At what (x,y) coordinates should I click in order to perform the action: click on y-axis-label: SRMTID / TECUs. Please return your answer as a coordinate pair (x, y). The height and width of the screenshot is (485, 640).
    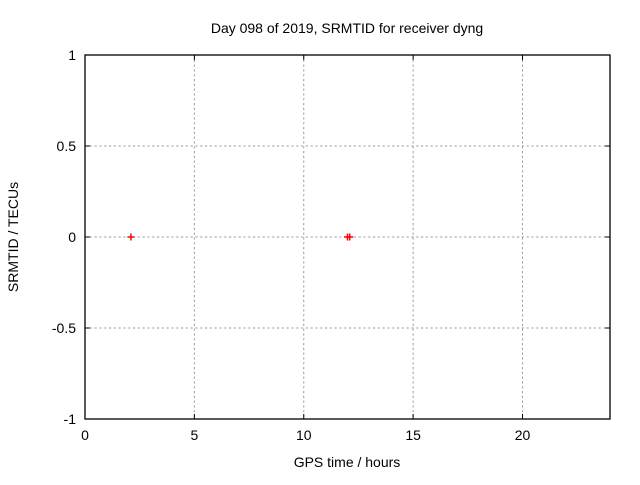
    Looking at the image, I should click on (13, 237).